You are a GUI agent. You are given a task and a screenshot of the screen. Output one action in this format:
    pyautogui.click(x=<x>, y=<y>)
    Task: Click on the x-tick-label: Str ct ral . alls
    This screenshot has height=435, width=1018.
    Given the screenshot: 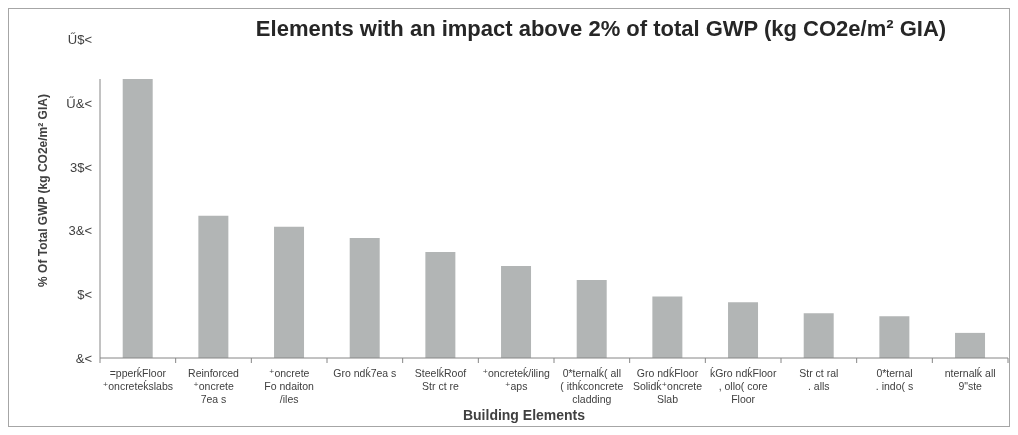 What is the action you would take?
    pyautogui.click(x=819, y=379)
    